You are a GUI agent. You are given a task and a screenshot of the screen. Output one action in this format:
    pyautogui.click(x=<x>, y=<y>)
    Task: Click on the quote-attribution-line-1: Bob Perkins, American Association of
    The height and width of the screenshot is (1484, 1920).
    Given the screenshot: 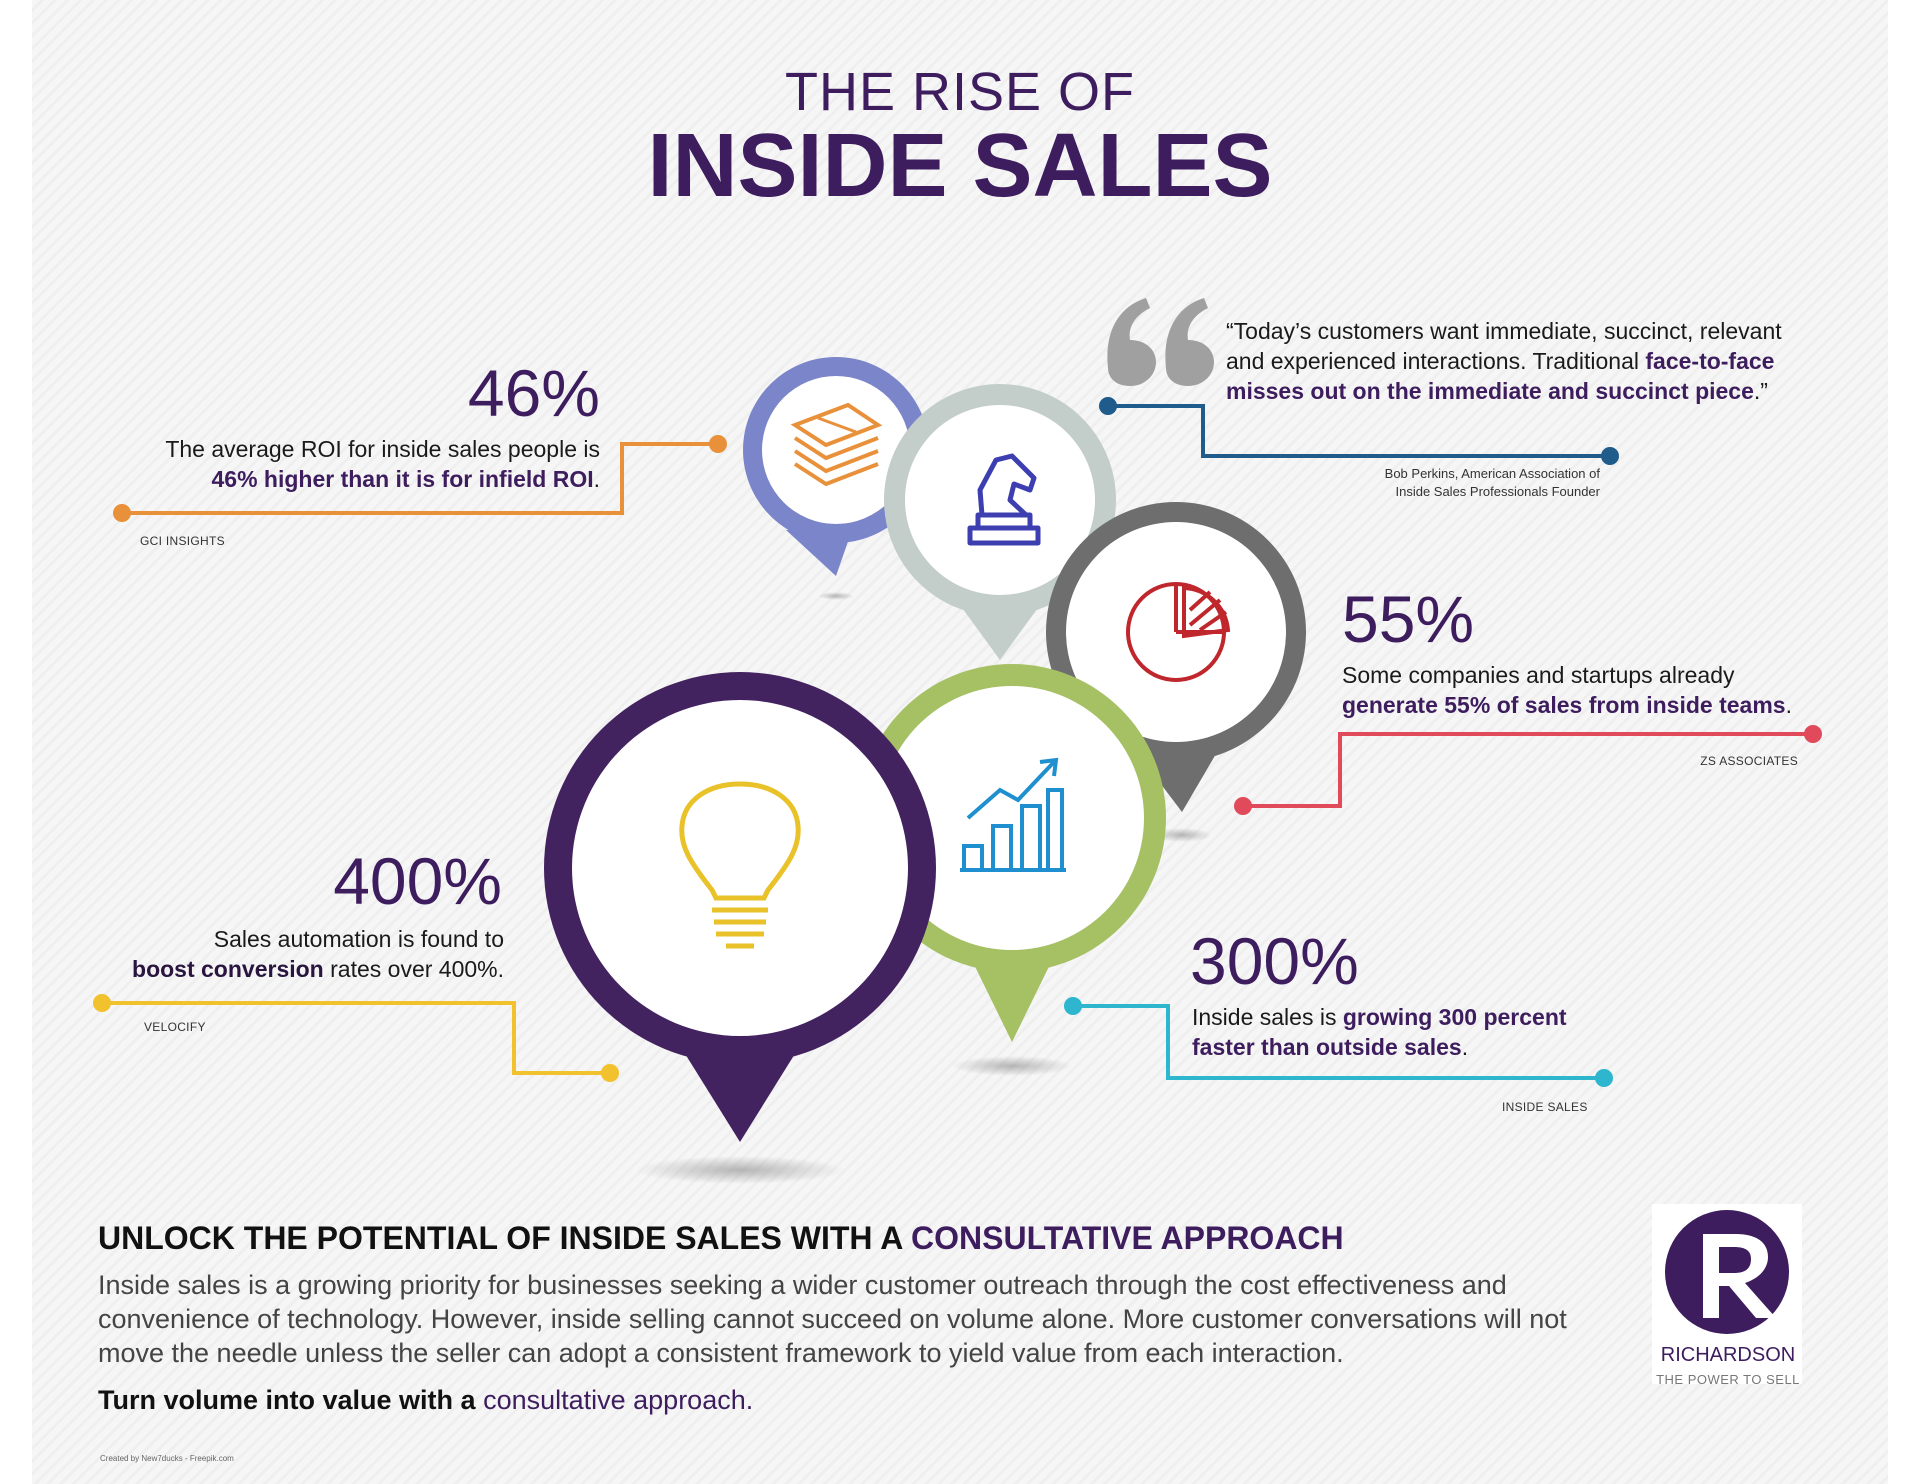 What is the action you would take?
    pyautogui.click(x=1492, y=473)
    